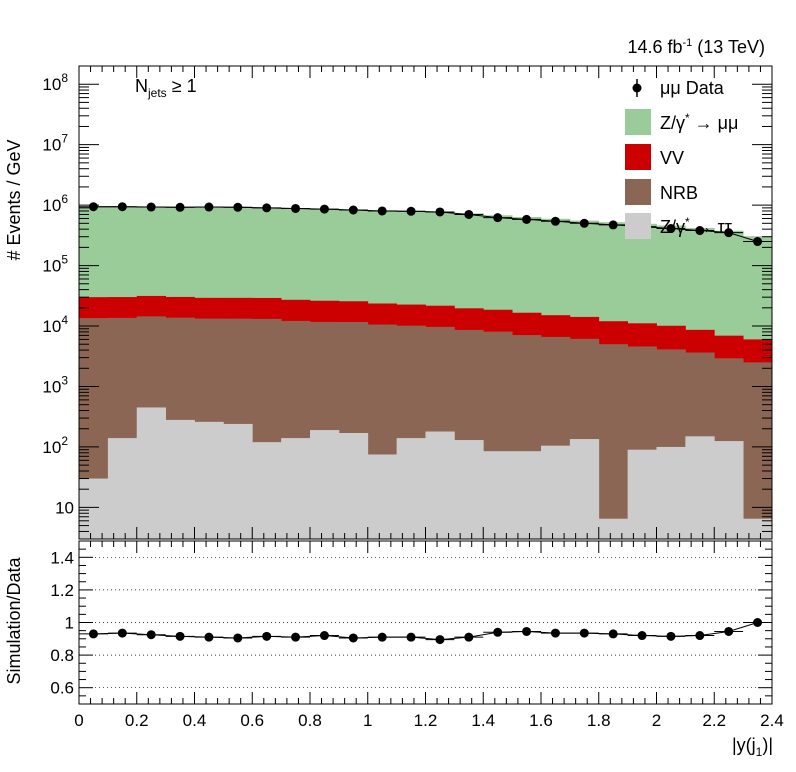 The width and height of the screenshot is (796, 772). What do you see at coordinates (638, 157) in the screenshot?
I see `legend-vv-swatch` at bounding box center [638, 157].